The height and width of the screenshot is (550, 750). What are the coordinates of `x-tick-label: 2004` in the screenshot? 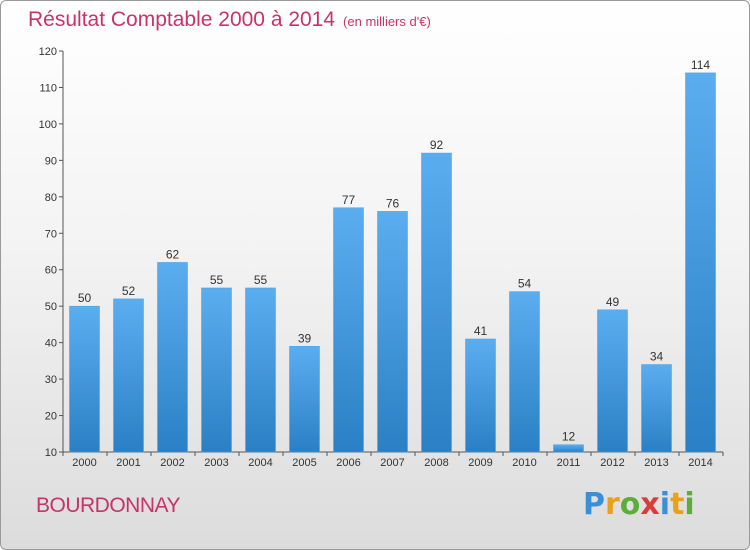 It's located at (260, 463).